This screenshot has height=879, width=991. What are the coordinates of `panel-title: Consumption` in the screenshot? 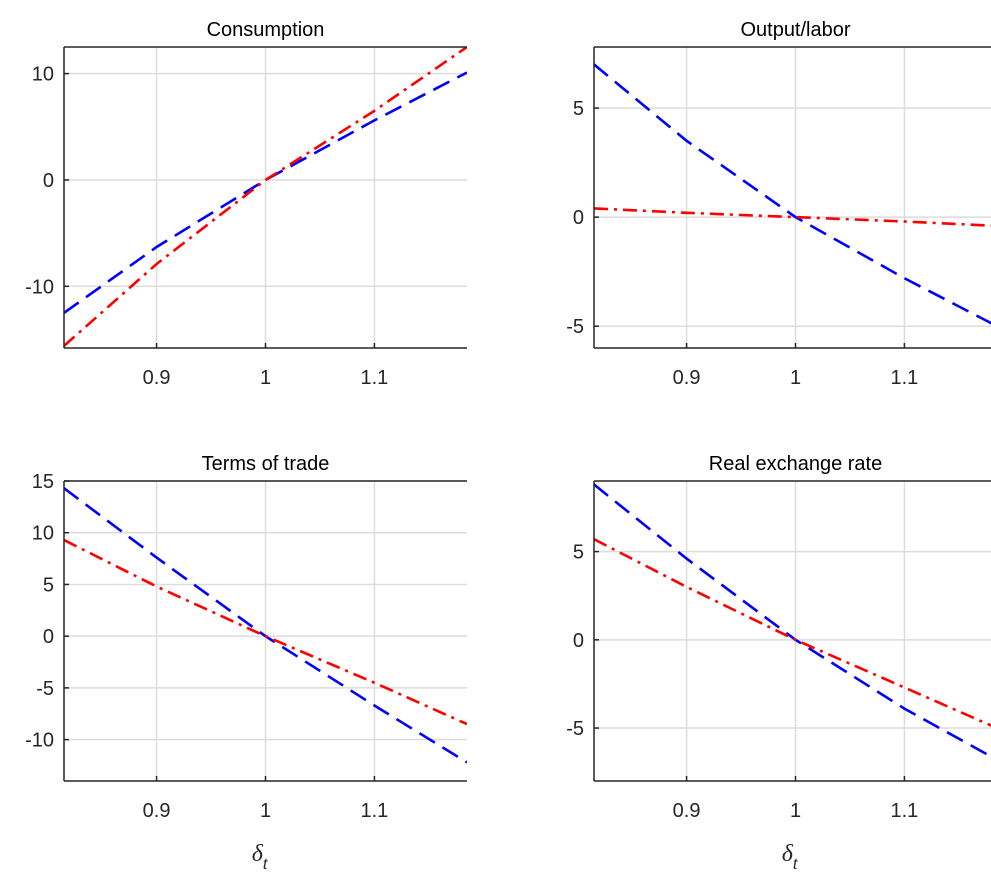 It's located at (266, 30).